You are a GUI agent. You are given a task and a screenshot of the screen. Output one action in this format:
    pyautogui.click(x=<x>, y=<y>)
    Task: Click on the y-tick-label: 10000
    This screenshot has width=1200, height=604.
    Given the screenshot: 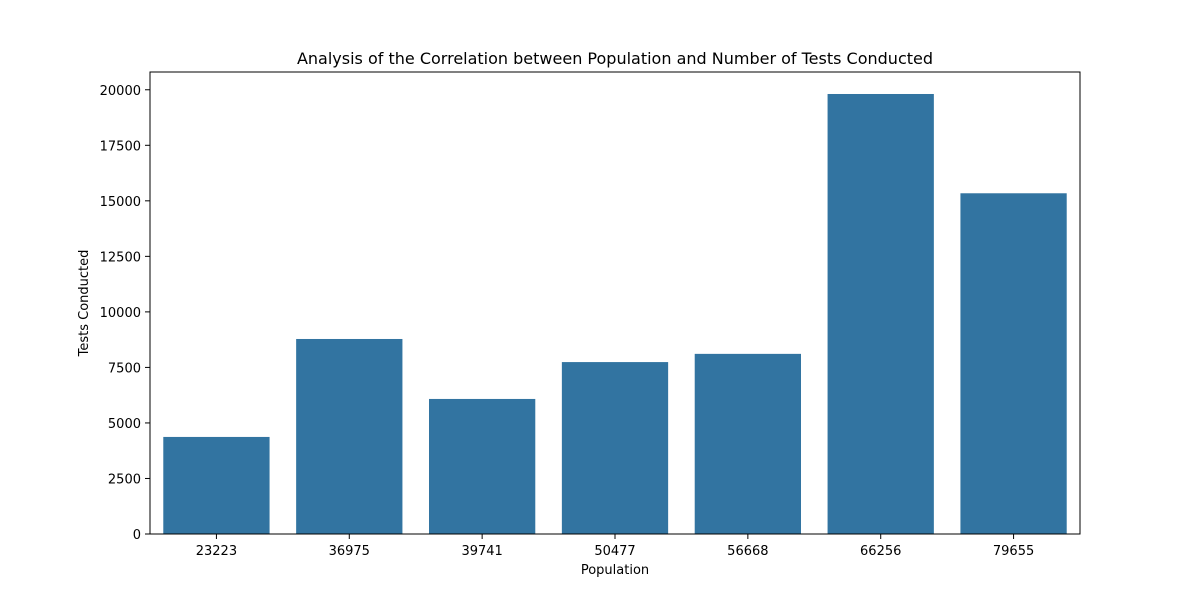 What is the action you would take?
    pyautogui.click(x=120, y=313)
    